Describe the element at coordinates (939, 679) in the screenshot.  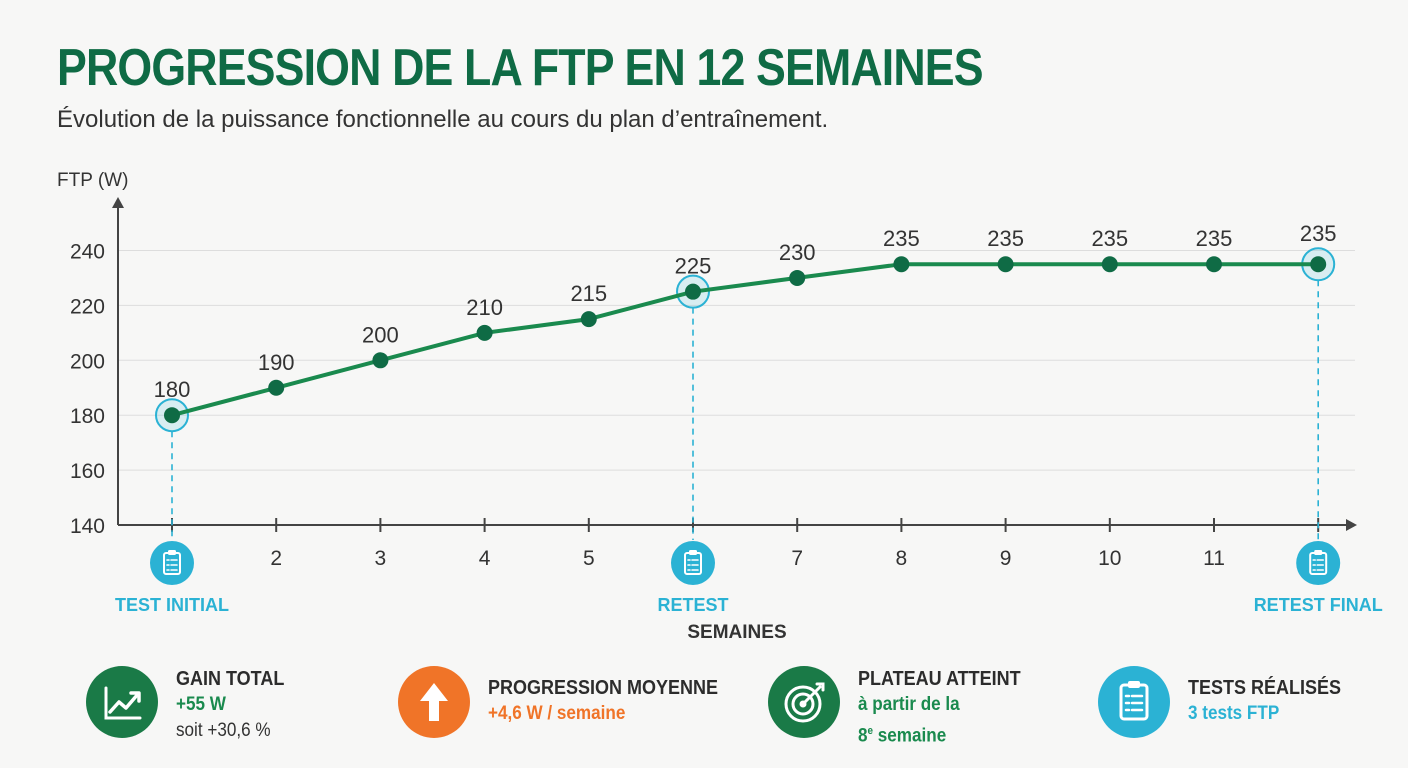
I see `stat-title: PLATEAU ATTEINT` at that location.